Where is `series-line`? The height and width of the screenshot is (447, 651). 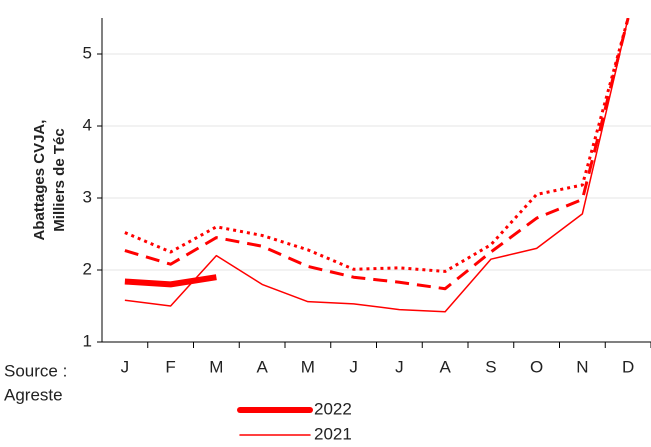 series-line is located at coordinates (170, 281).